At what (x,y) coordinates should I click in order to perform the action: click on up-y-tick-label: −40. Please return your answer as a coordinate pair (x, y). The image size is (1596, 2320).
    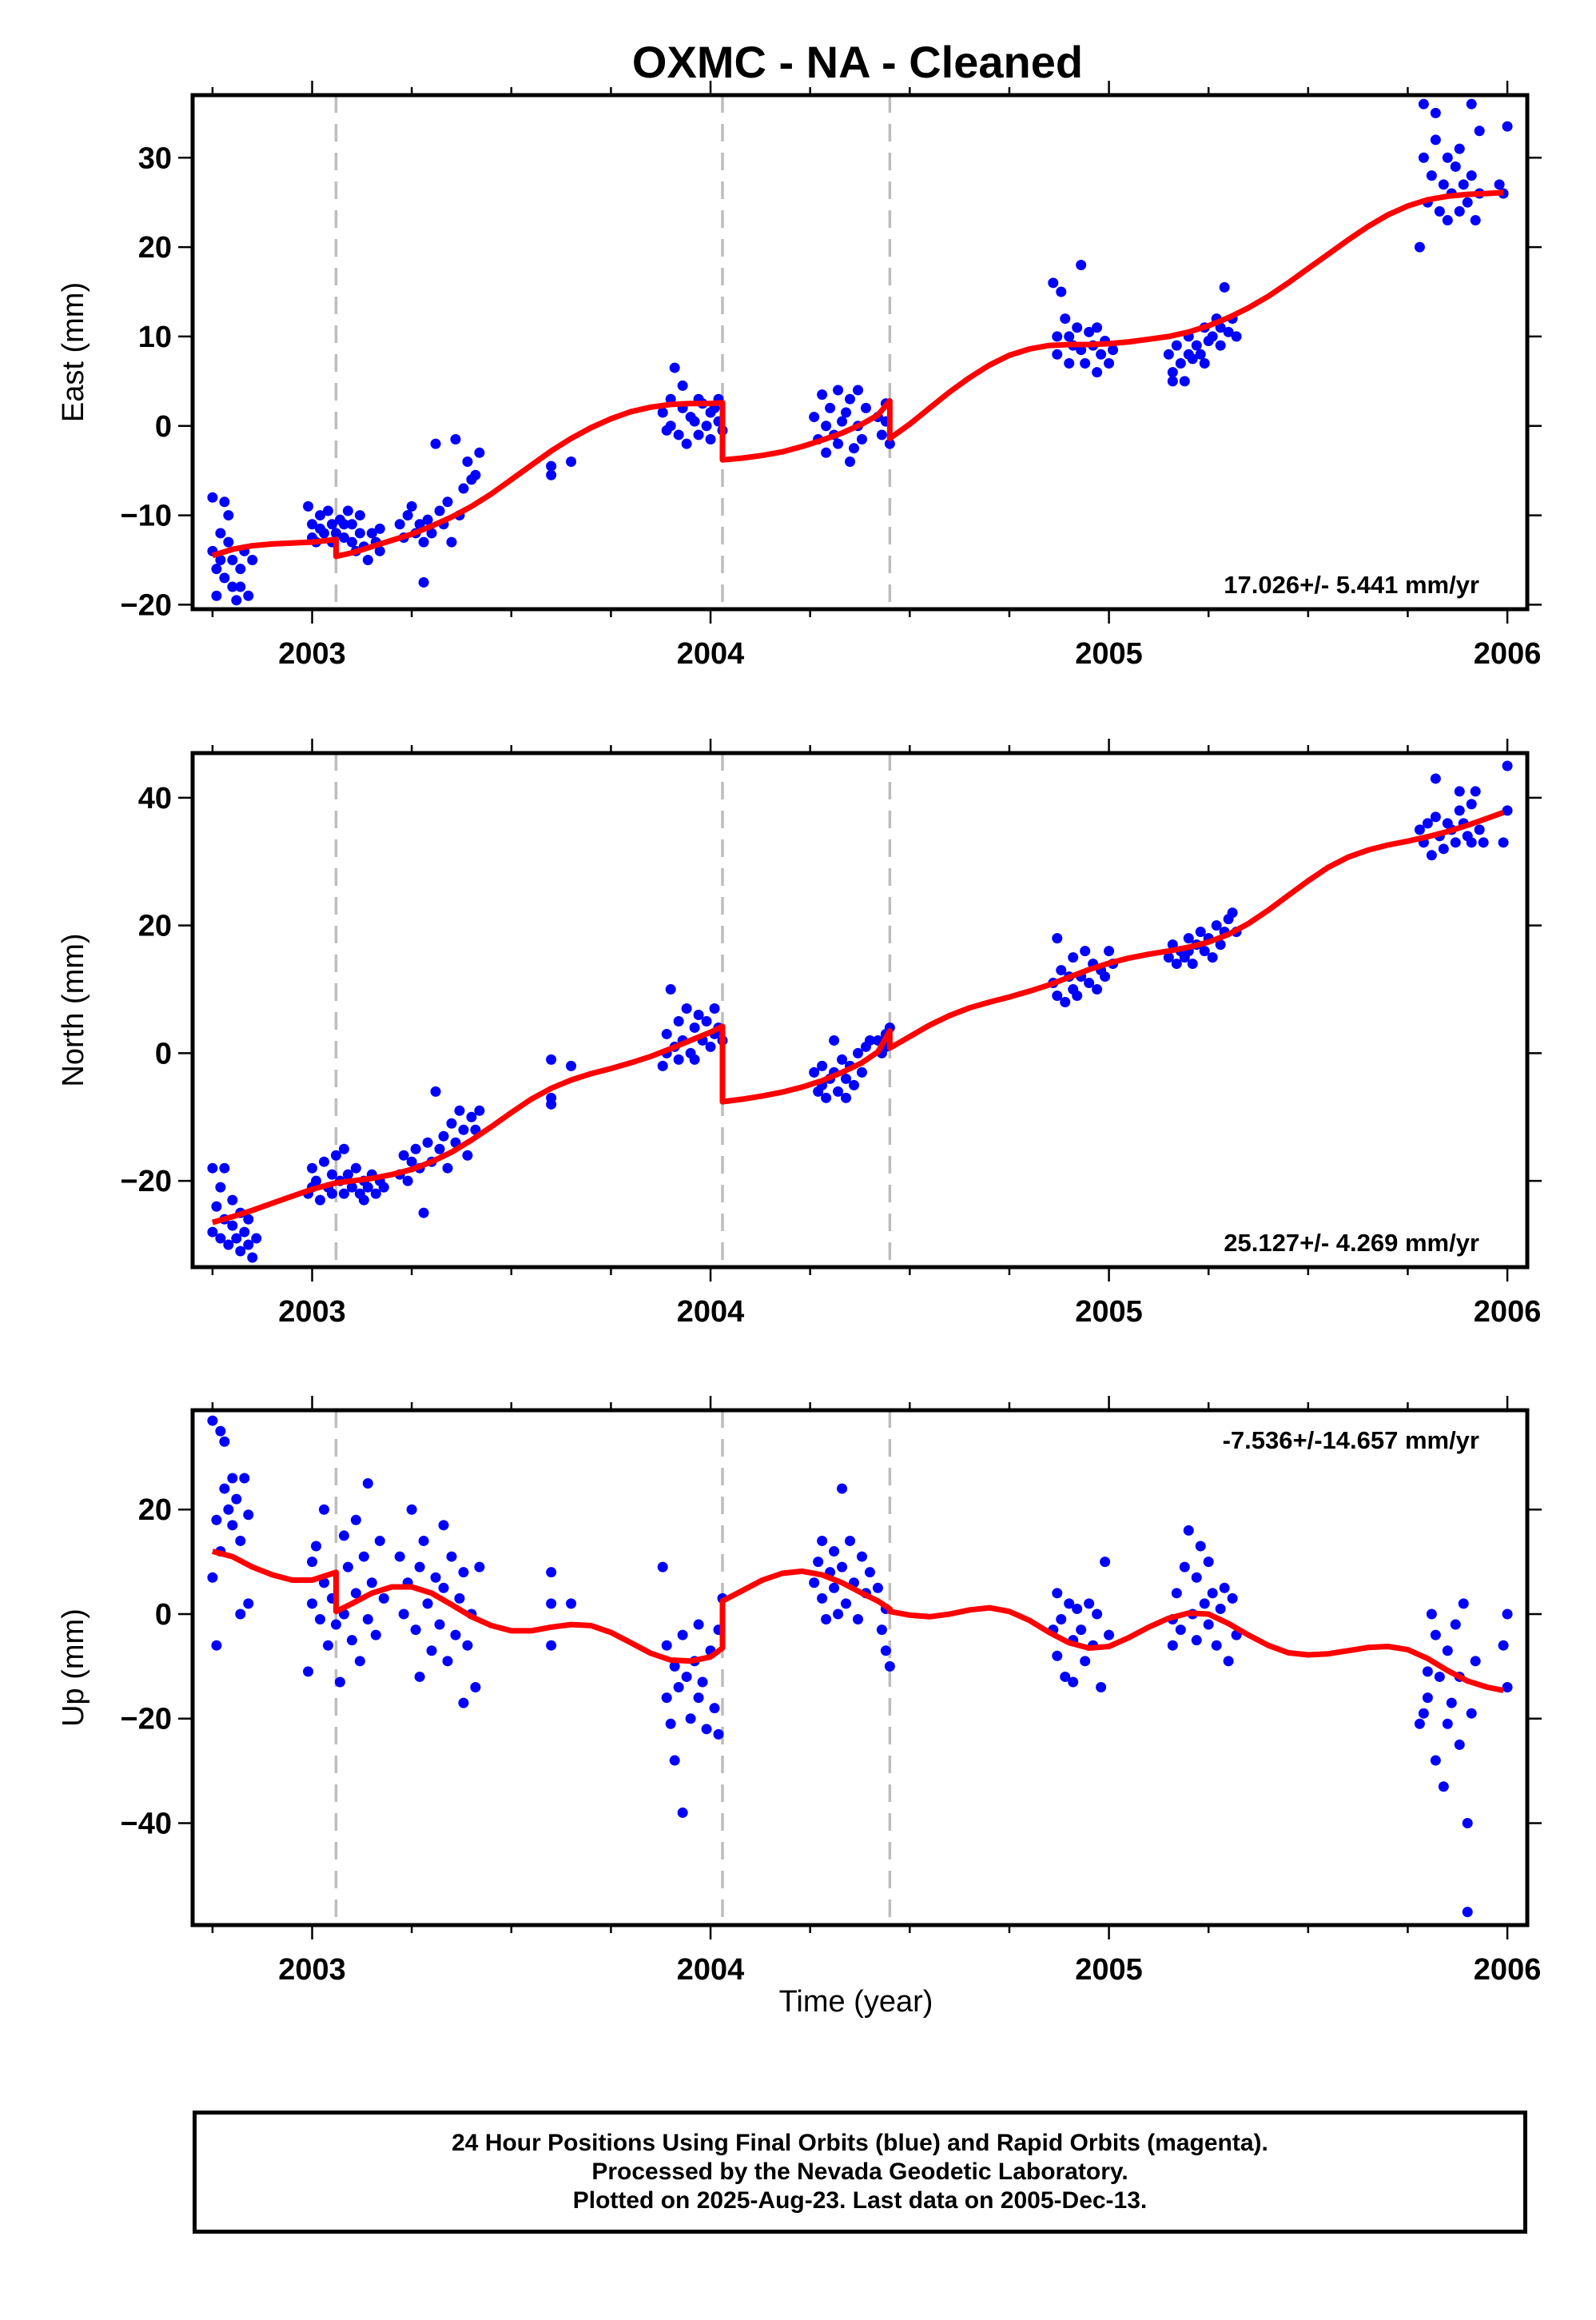
    Looking at the image, I should click on (146, 1824).